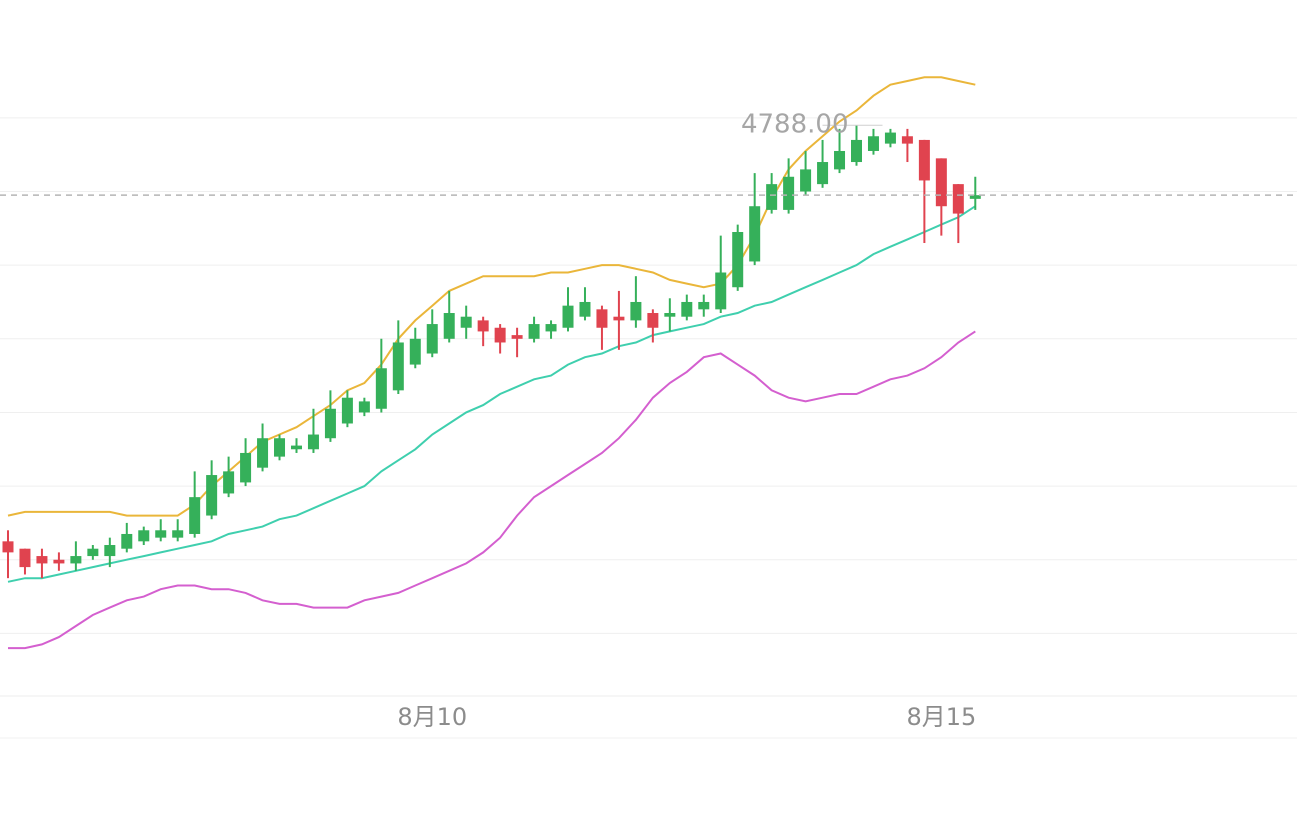  What do you see at coordinates (432, 717) in the screenshot?
I see `x-tick-label: 8月10` at bounding box center [432, 717].